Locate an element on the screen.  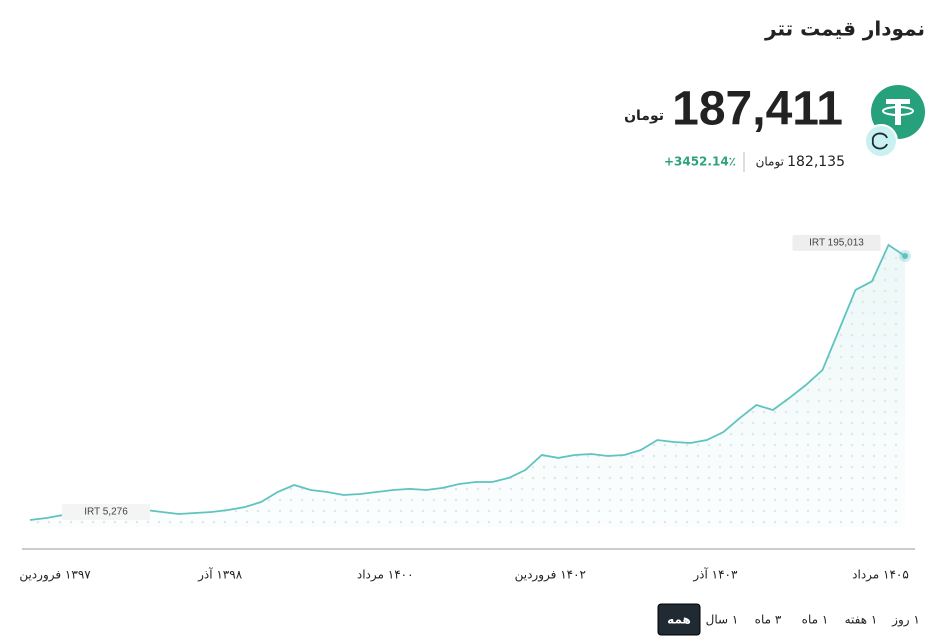
range-button-active is located at coordinates (679, 619).